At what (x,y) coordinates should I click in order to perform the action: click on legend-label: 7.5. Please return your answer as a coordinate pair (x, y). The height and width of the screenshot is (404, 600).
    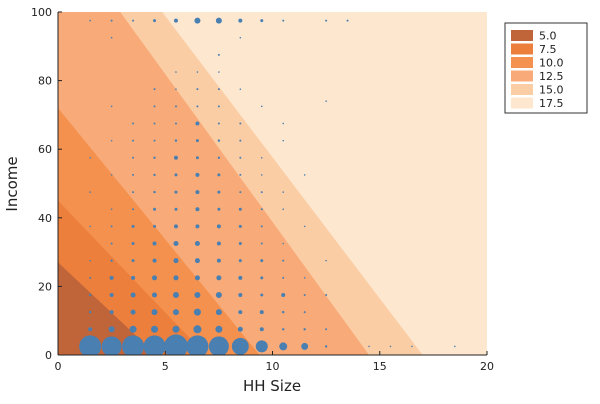
    Looking at the image, I should click on (548, 49).